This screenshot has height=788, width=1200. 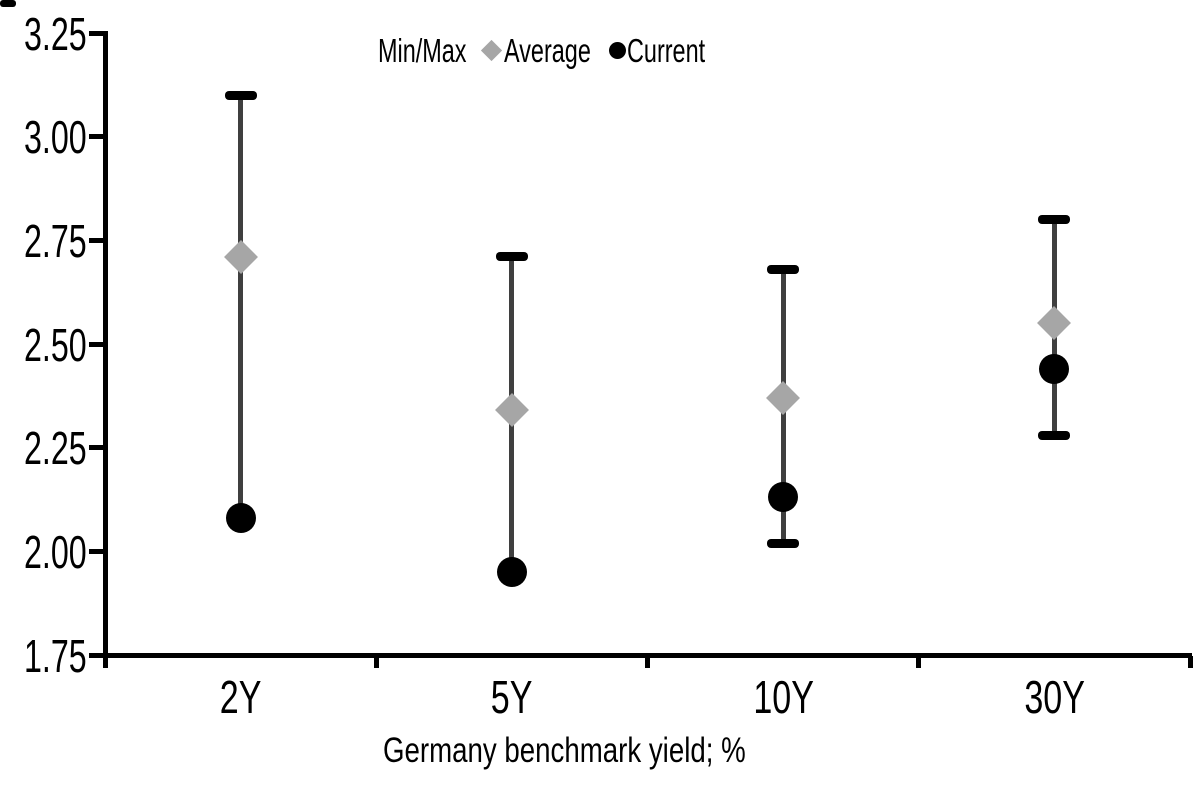 What do you see at coordinates (511, 410) in the screenshot?
I see `average-marker-5Y` at bounding box center [511, 410].